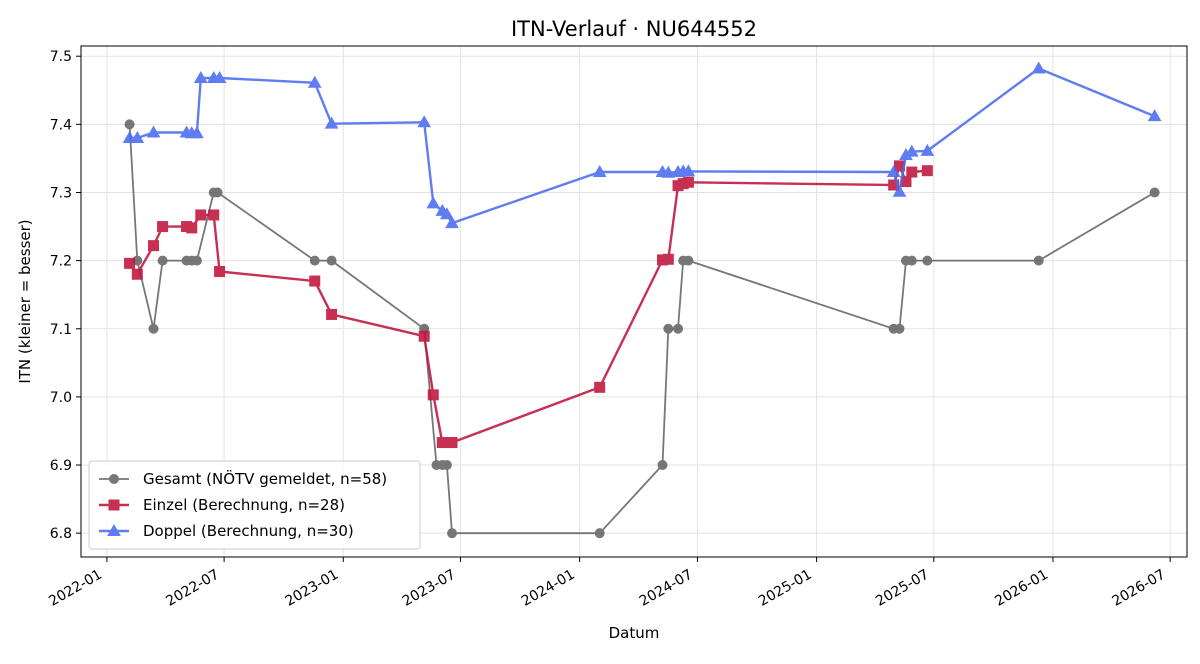 The height and width of the screenshot is (664, 1200). I want to click on x-tick-label: 2026-07, so click(1139, 588).